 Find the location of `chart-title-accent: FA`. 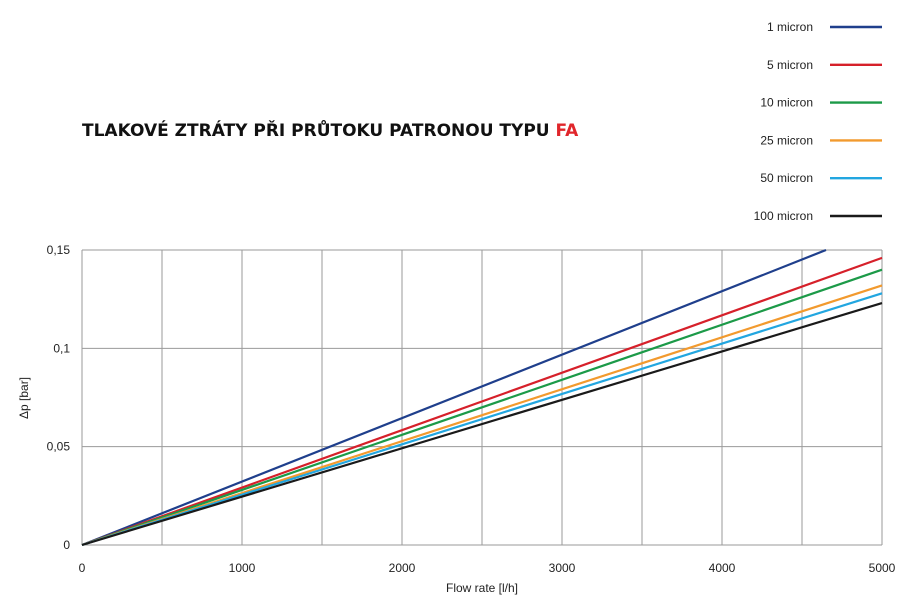

chart-title-accent: FA is located at coordinates (568, 131).